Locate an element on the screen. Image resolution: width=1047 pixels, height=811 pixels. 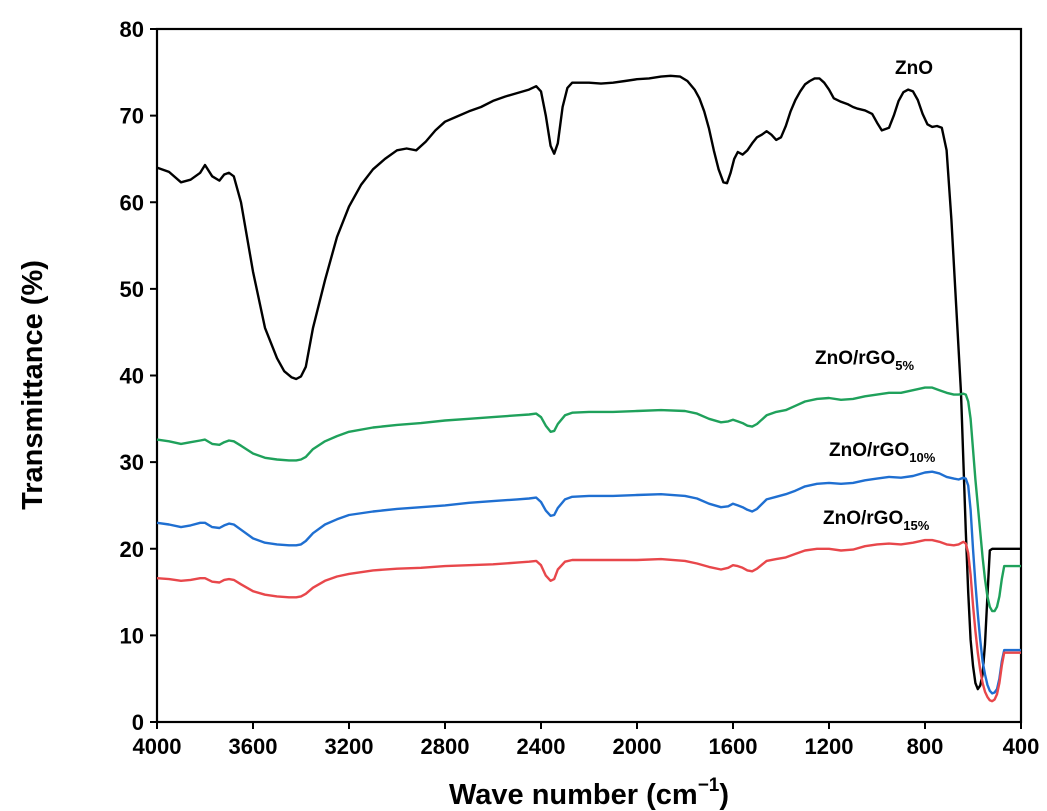
x-tick-label: 3600 is located at coordinates (253, 746).